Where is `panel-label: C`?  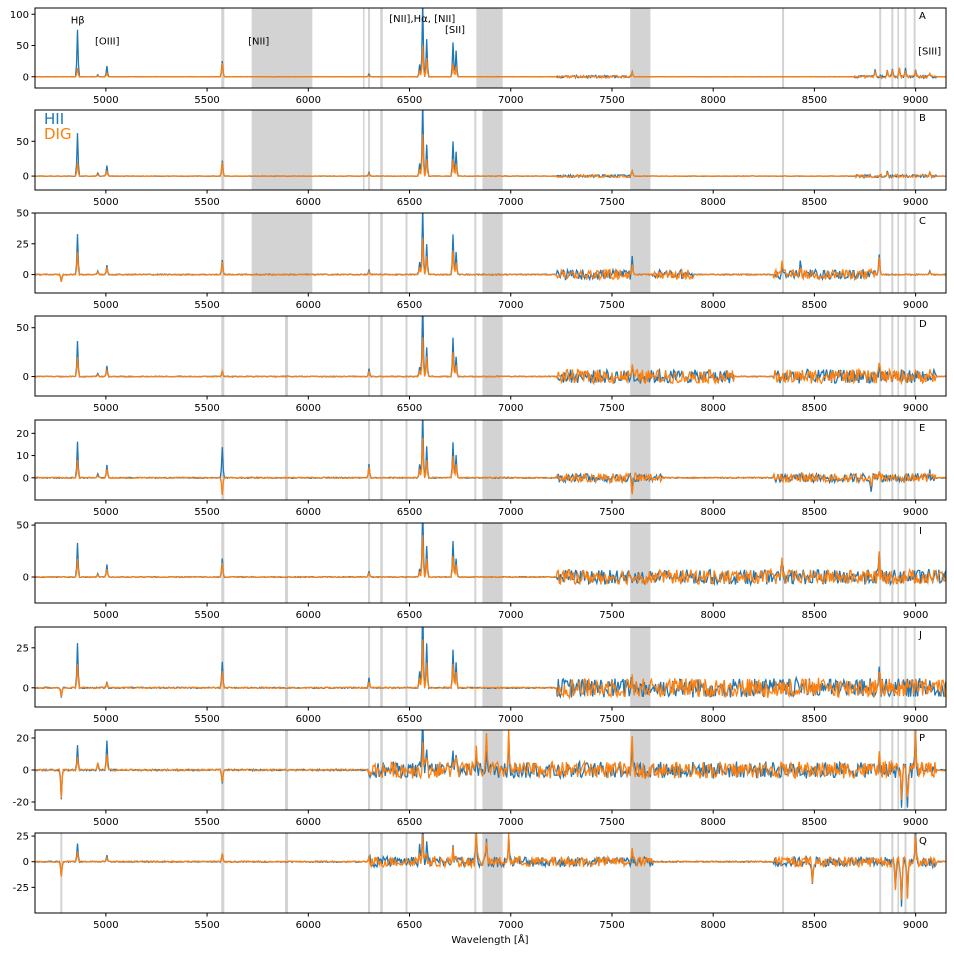
panel-label: C is located at coordinates (922, 221).